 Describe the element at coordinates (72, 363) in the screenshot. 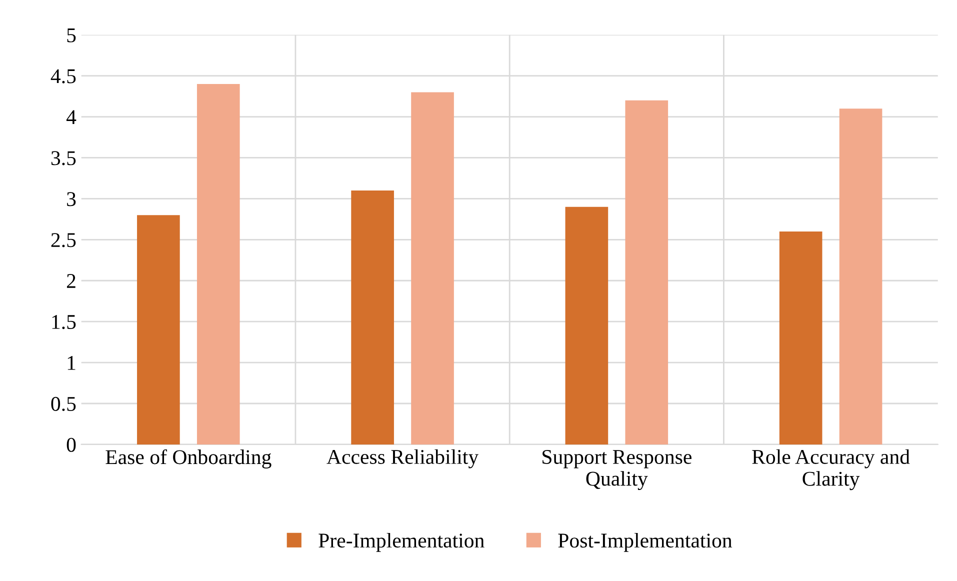

I see `y-tick-label: 1` at that location.